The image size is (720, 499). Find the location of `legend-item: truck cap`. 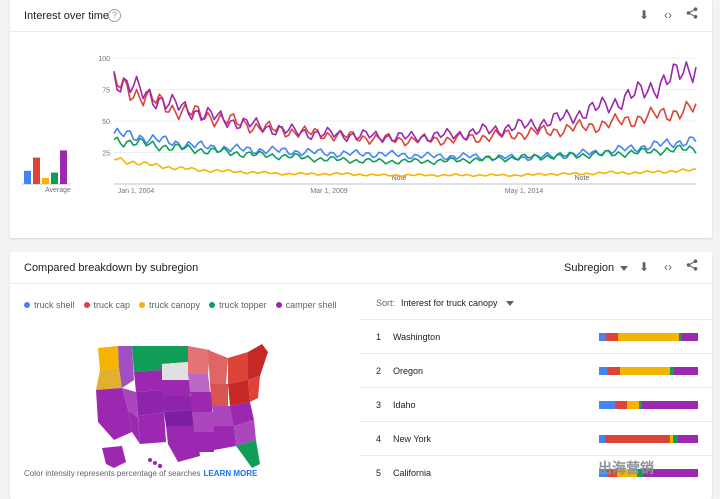

legend-item: truck cap is located at coordinates (107, 305).